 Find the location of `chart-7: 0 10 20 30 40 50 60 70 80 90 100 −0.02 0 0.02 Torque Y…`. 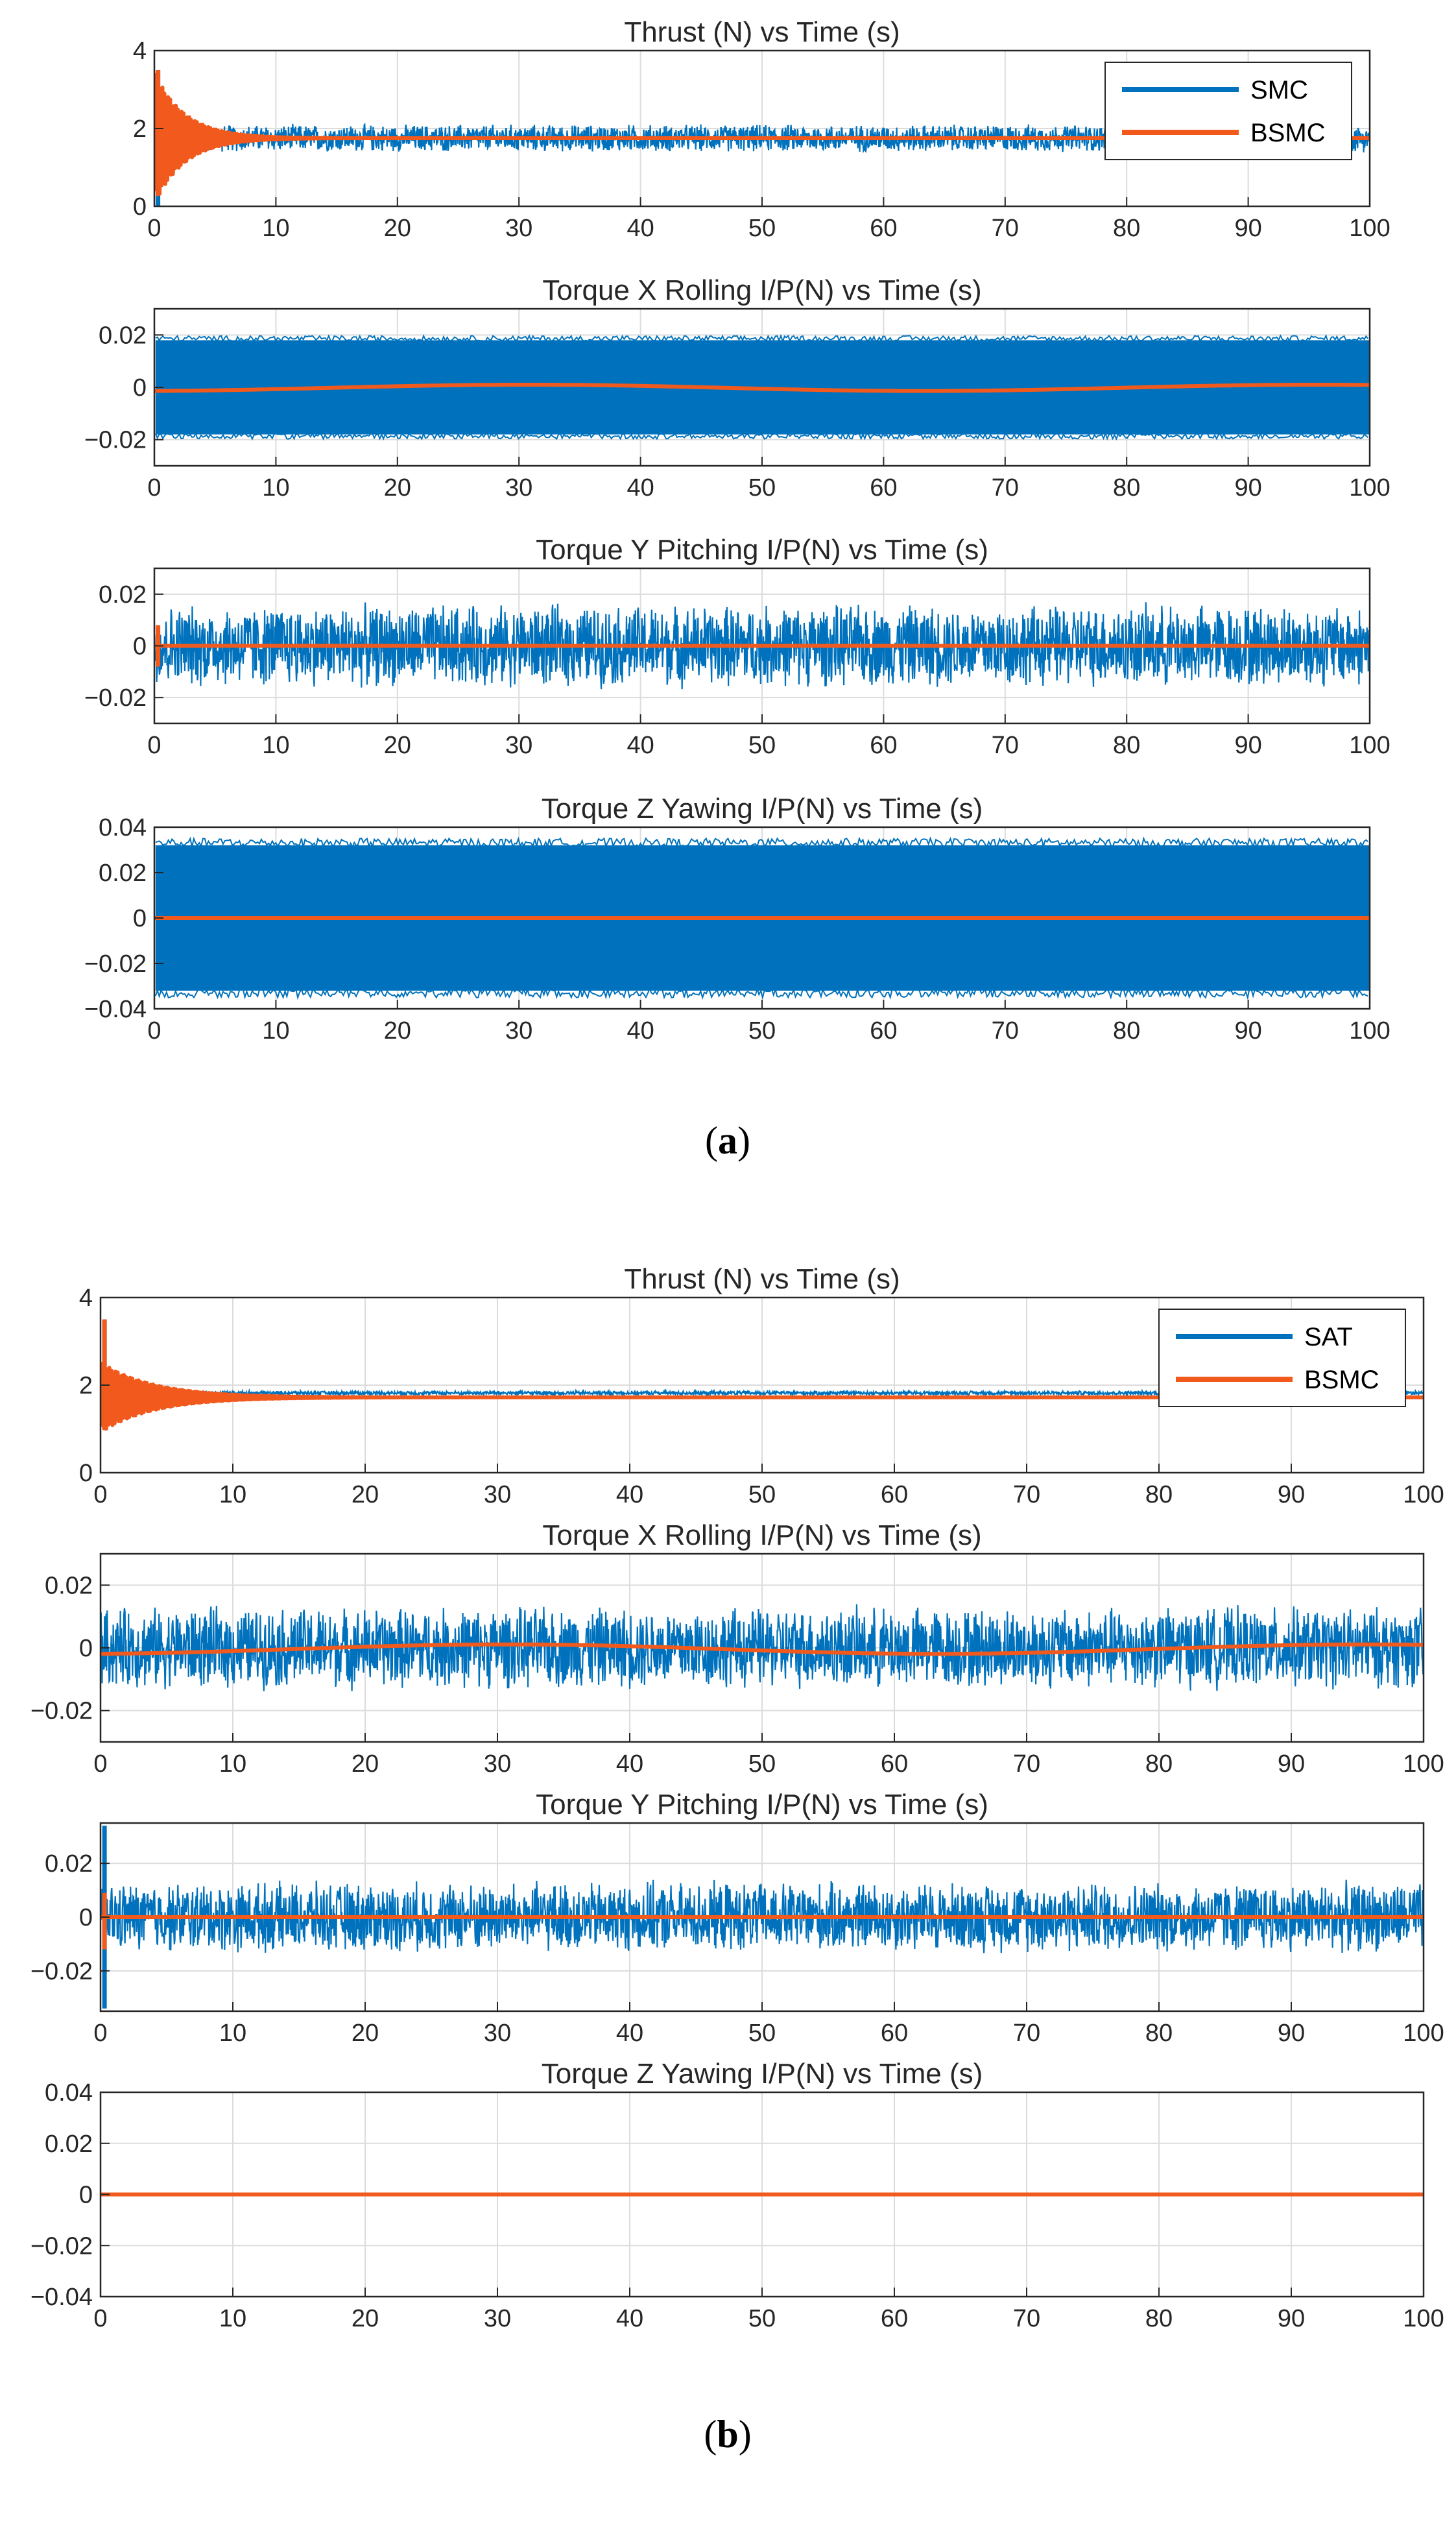

chart-7: 0 10 20 30 40 50 60 70 80 90 100 −0.02 0 0.02 Torque Y… is located at coordinates (737, 1918).